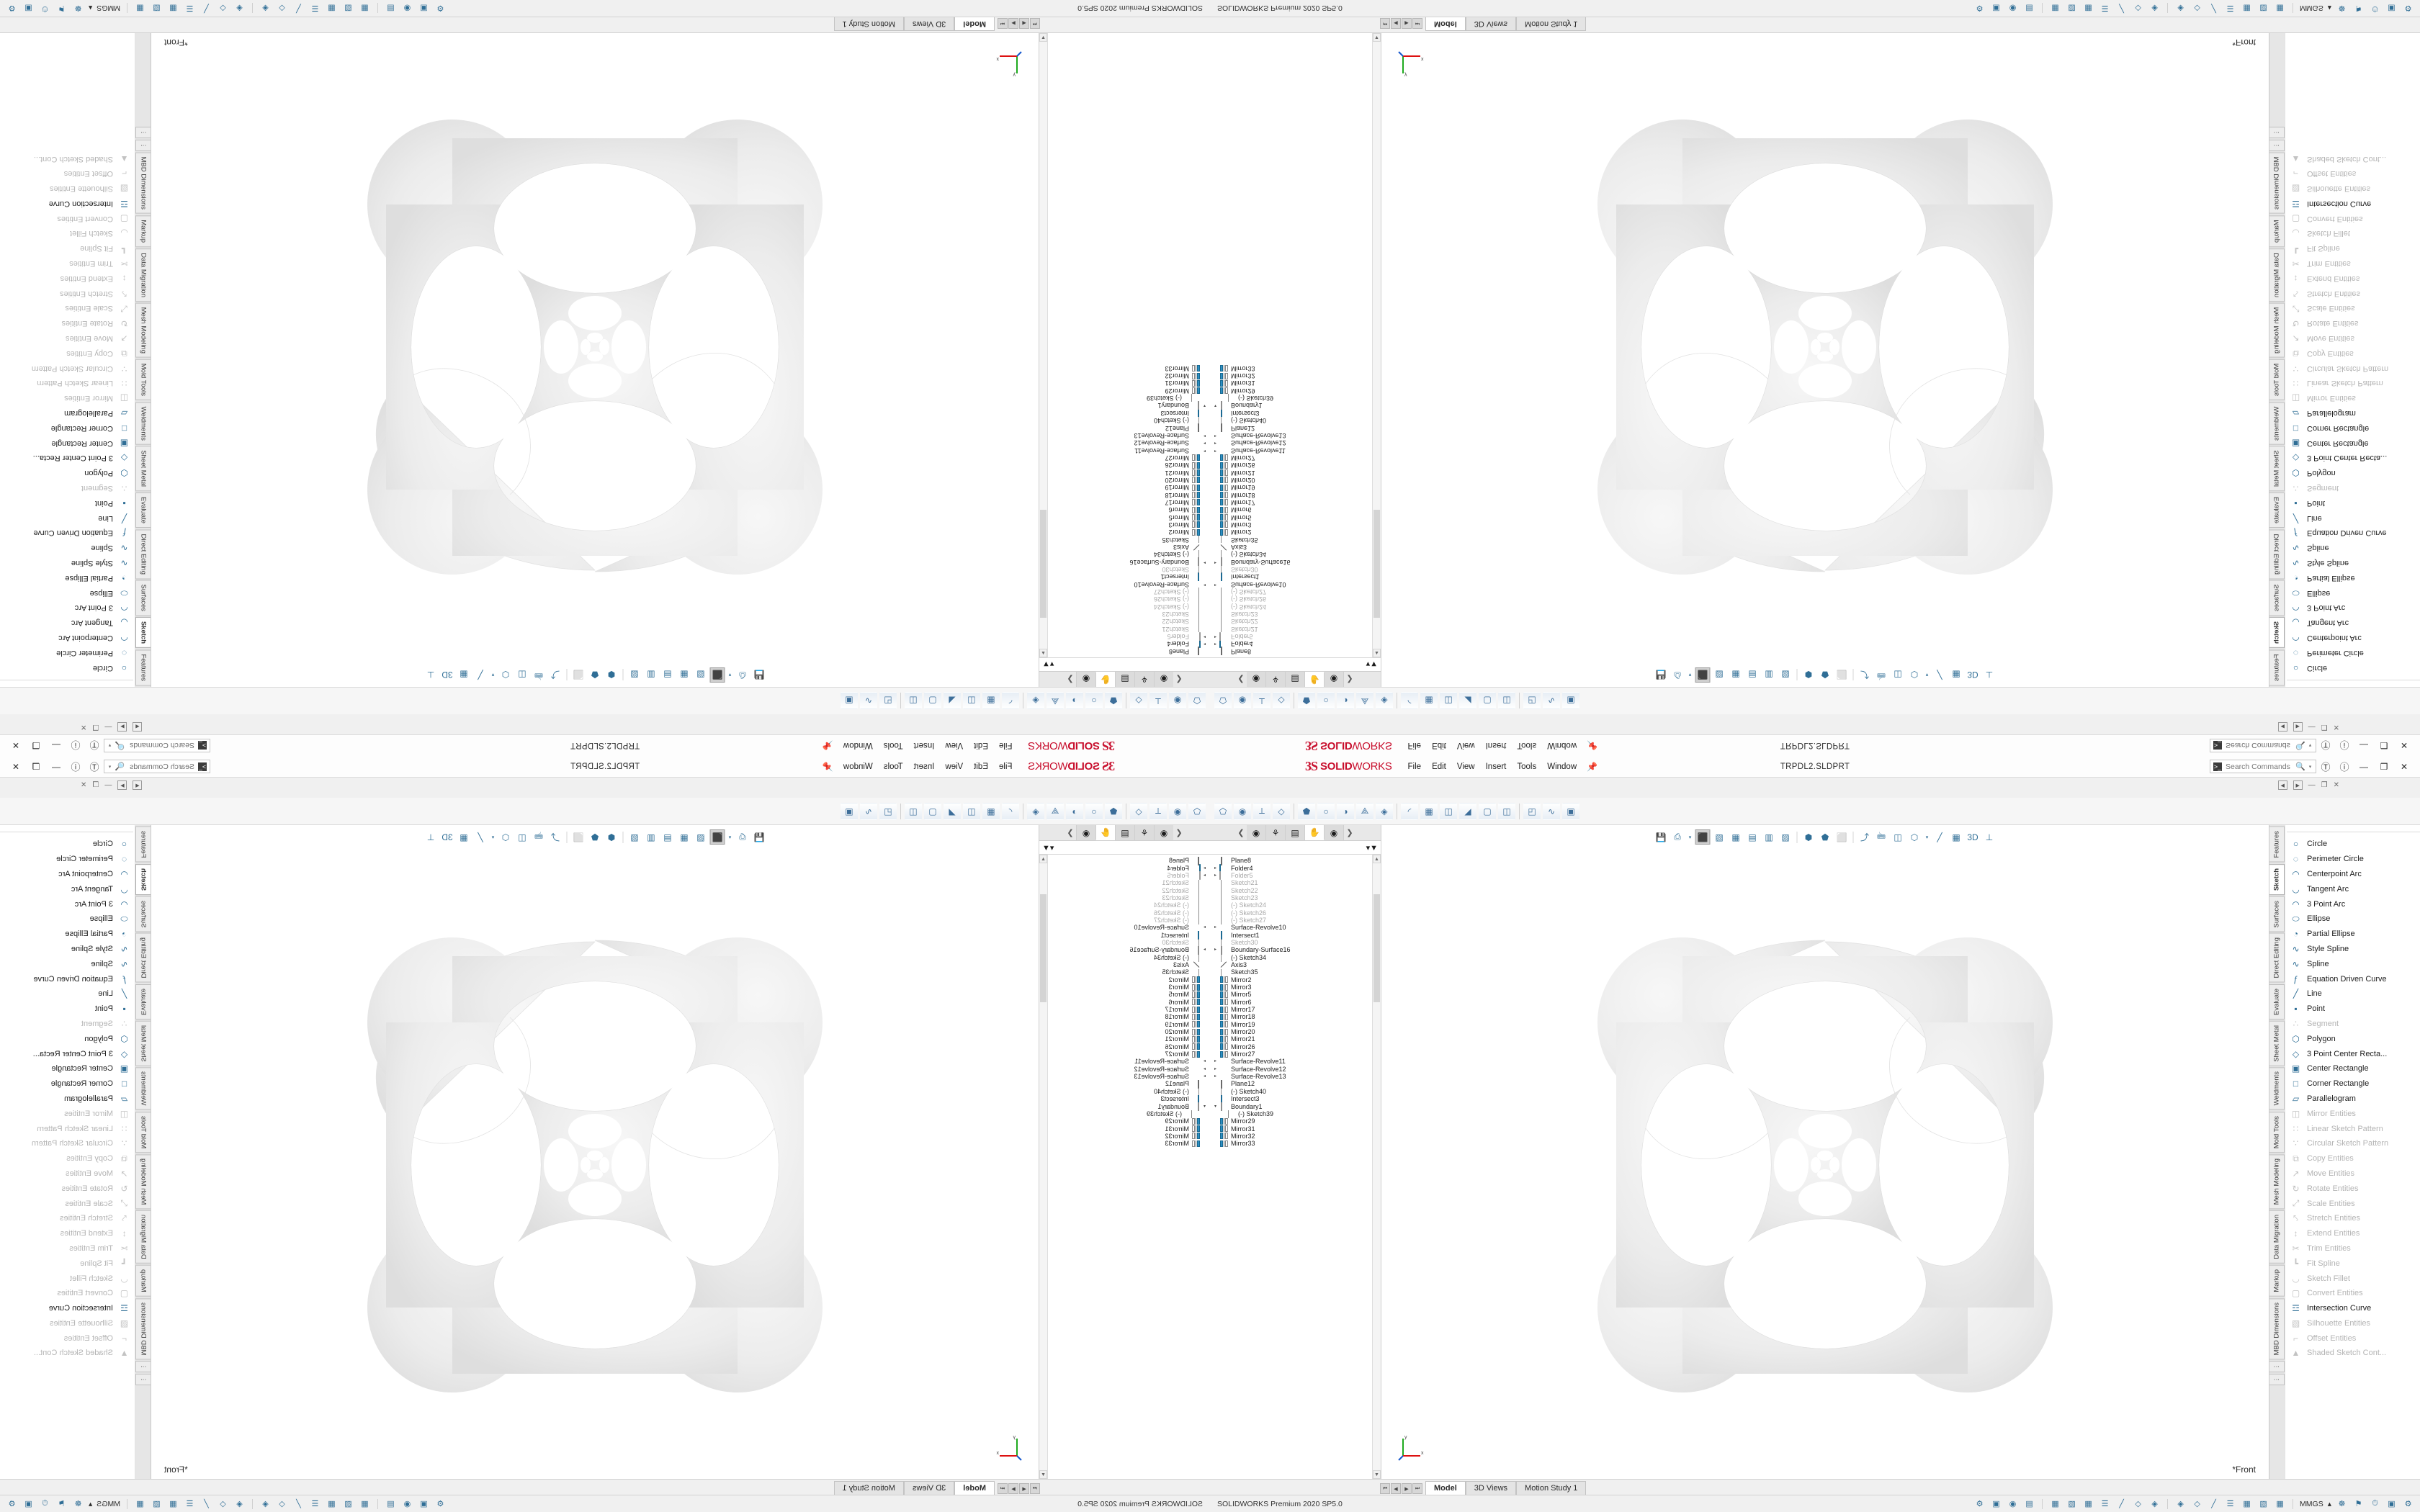  What do you see at coordinates (1124, 539) in the screenshot?
I see `feature-tree-row: Sketch35` at bounding box center [1124, 539].